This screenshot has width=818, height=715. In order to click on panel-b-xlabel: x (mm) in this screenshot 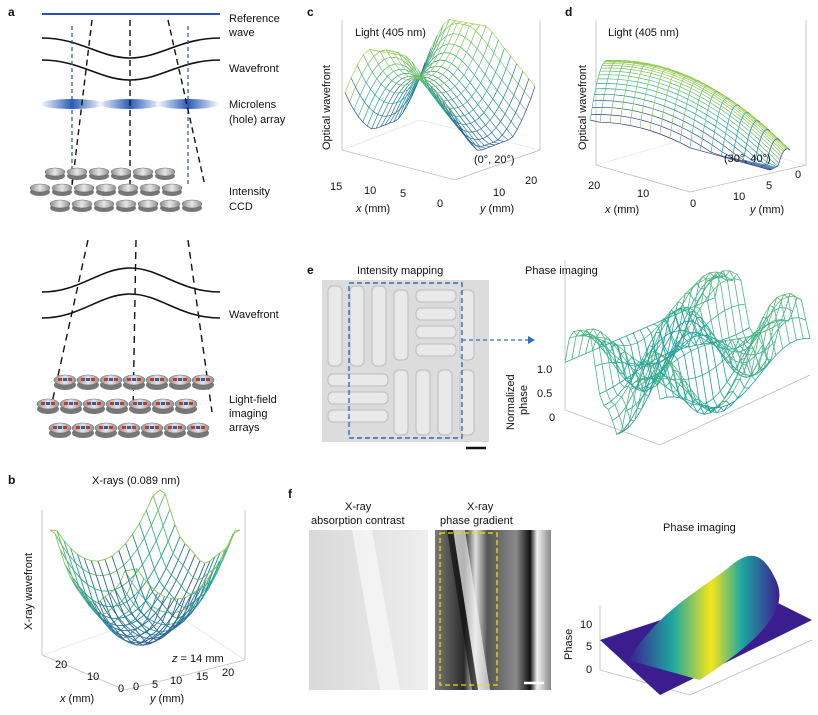, I will do `click(76, 699)`.